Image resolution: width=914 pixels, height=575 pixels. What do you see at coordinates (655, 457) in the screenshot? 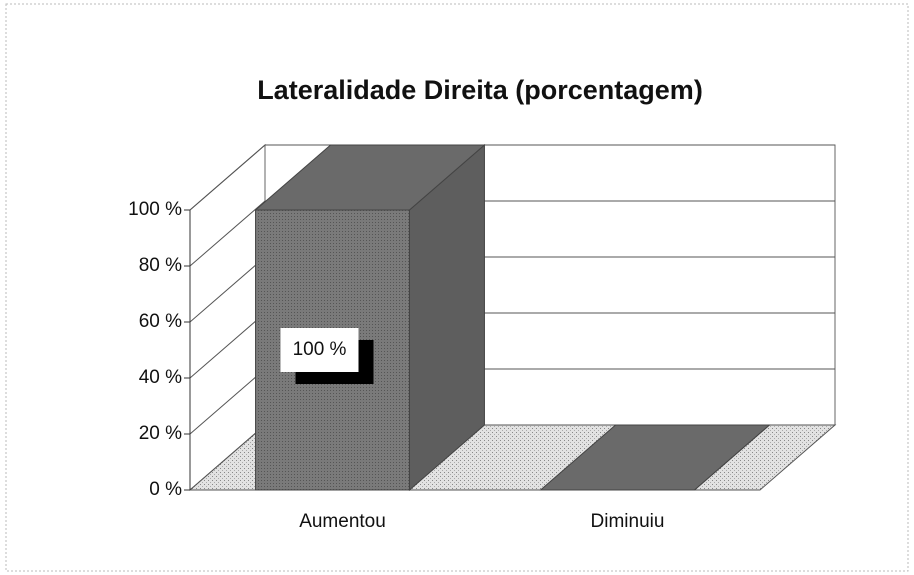
I see `bar-top` at bounding box center [655, 457].